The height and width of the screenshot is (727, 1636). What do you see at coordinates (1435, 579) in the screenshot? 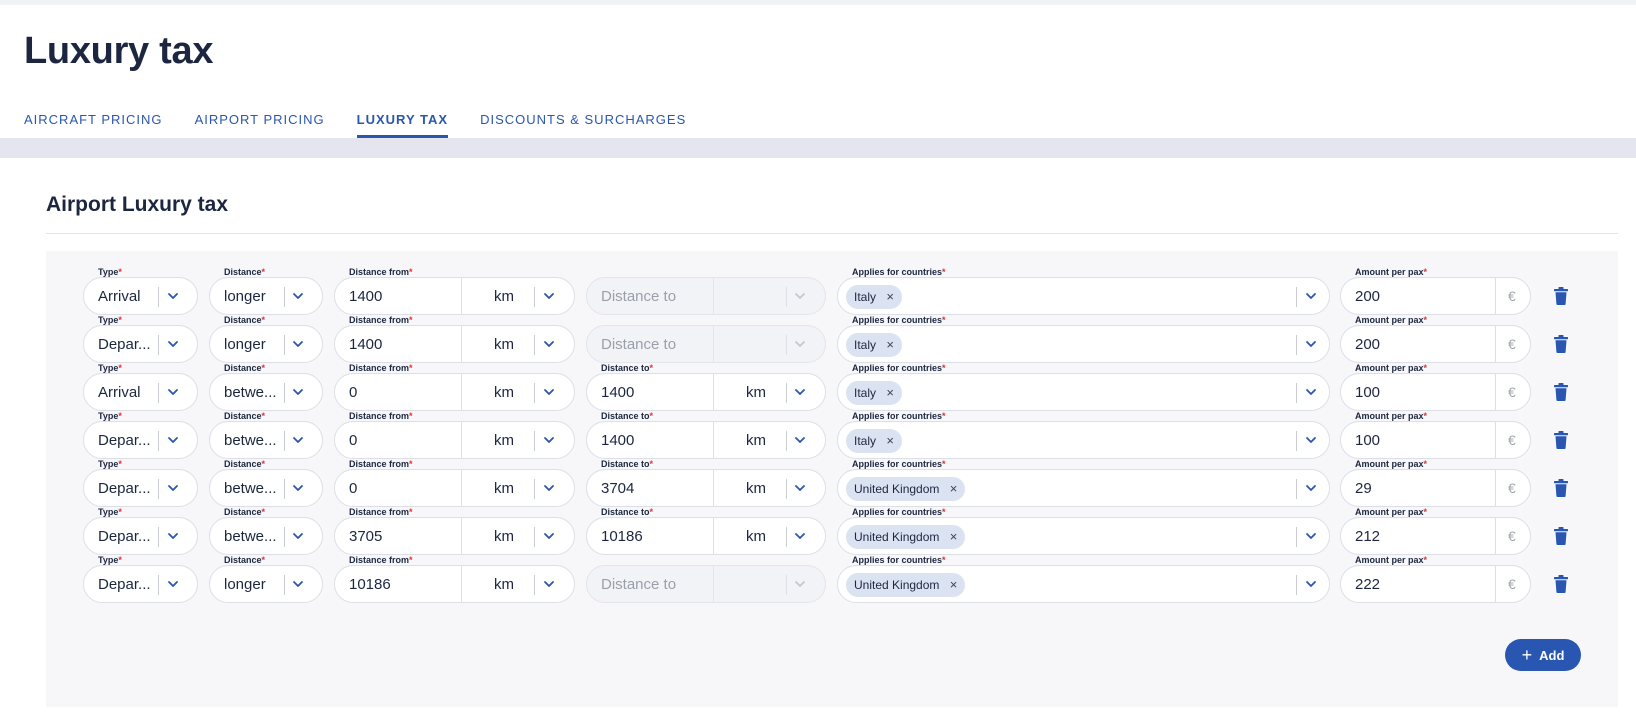
I see `amount-per-pax-input: Amount per pax* 222 €` at bounding box center [1435, 579].